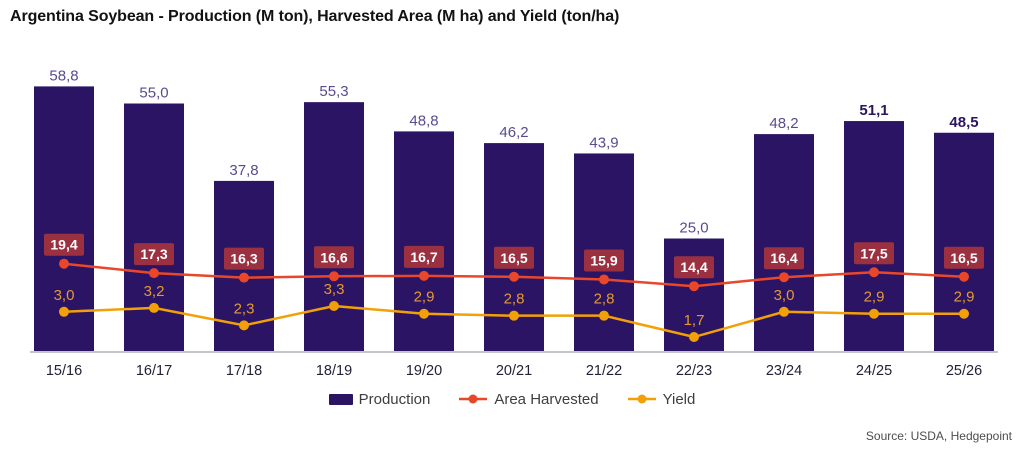 The width and height of the screenshot is (1024, 455). What do you see at coordinates (963, 122) in the screenshot?
I see `production-value-label: 48,5` at bounding box center [963, 122].